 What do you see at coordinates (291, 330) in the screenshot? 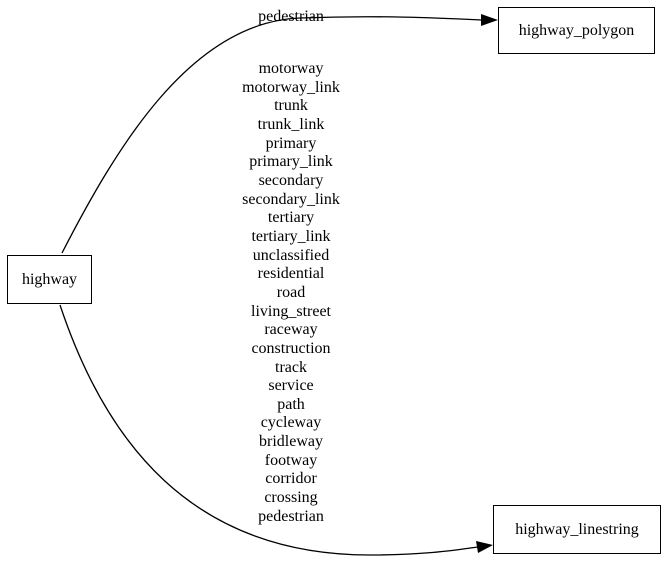
I see `edge-label-item: raceway` at bounding box center [291, 330].